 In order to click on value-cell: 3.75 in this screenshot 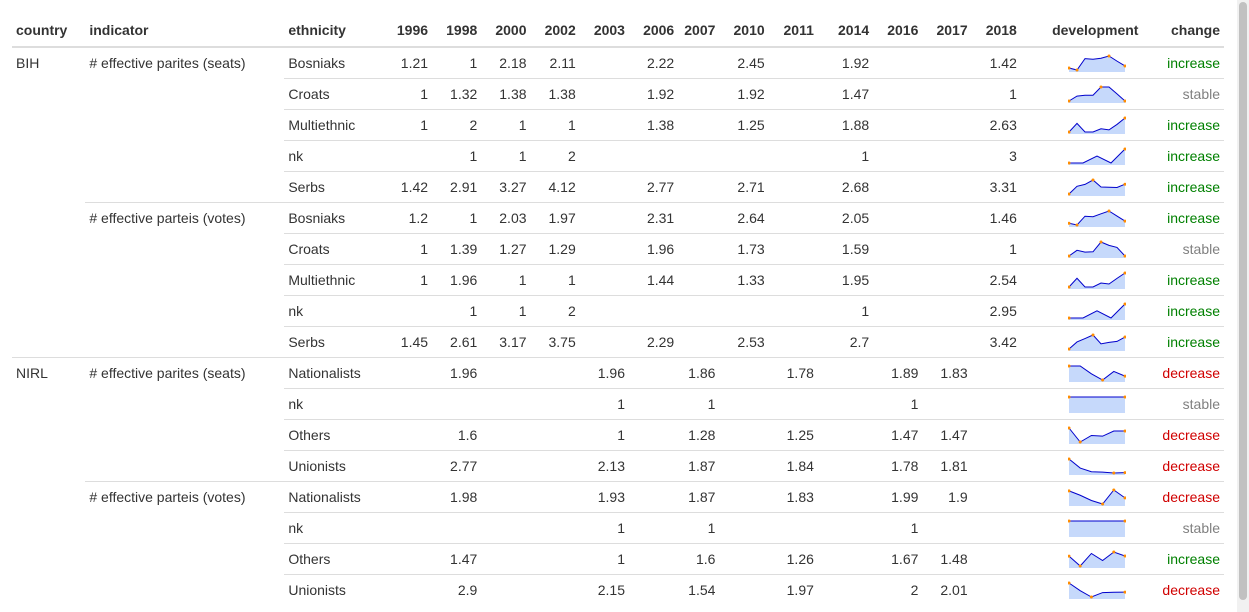, I will do `click(555, 342)`.